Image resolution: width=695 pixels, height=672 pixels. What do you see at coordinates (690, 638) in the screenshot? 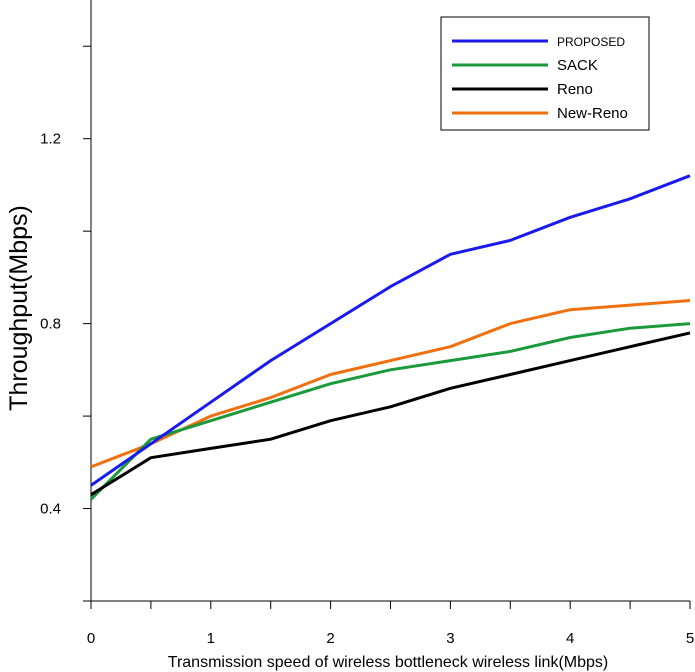
I see `x-tick-label: 5` at bounding box center [690, 638].